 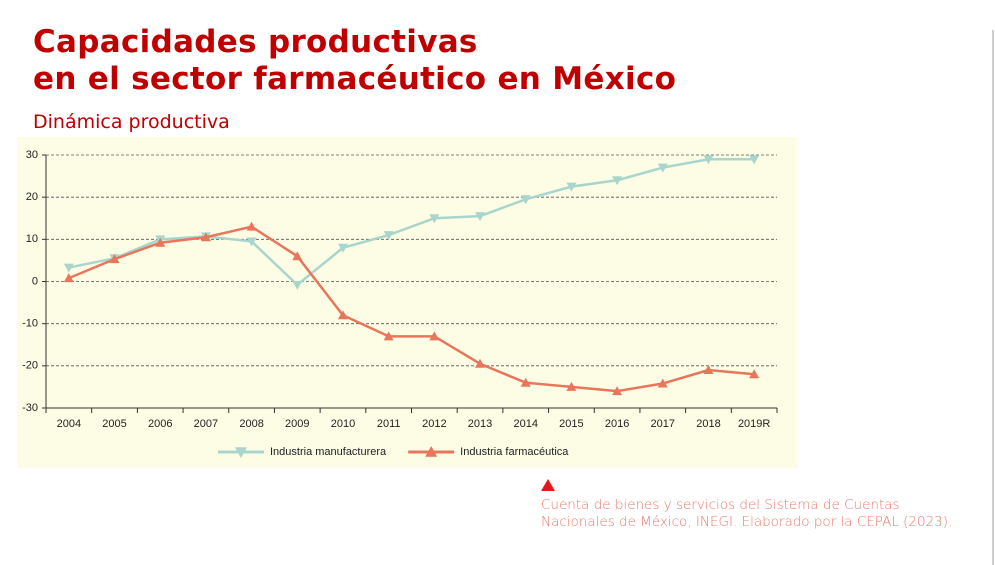 What do you see at coordinates (355, 79) in the screenshot?
I see `title-line: en el sector farmacéutico en México` at bounding box center [355, 79].